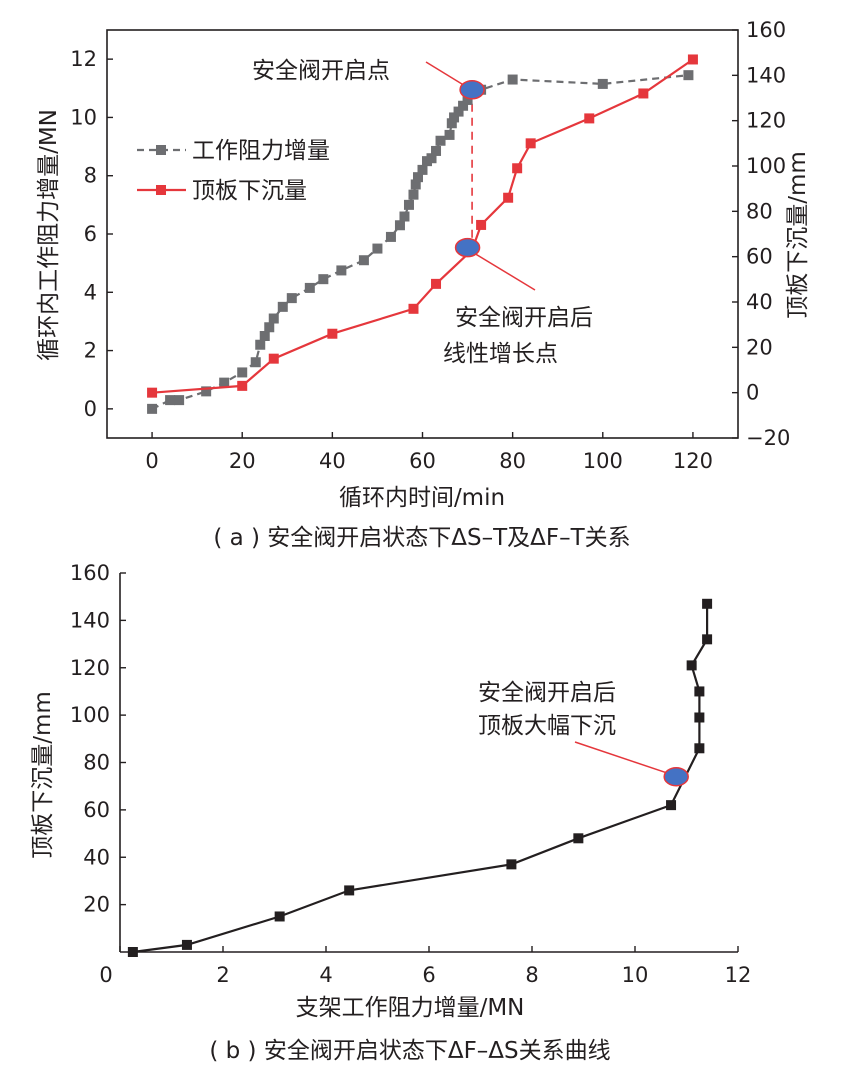  Describe the element at coordinates (531, 975) in the screenshot. I see `x-tick-label: 8` at that location.